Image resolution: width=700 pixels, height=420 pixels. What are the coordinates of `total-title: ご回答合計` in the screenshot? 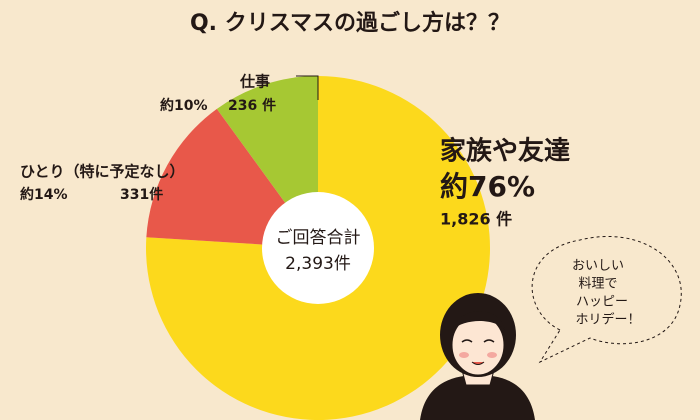 It's located at (318, 238).